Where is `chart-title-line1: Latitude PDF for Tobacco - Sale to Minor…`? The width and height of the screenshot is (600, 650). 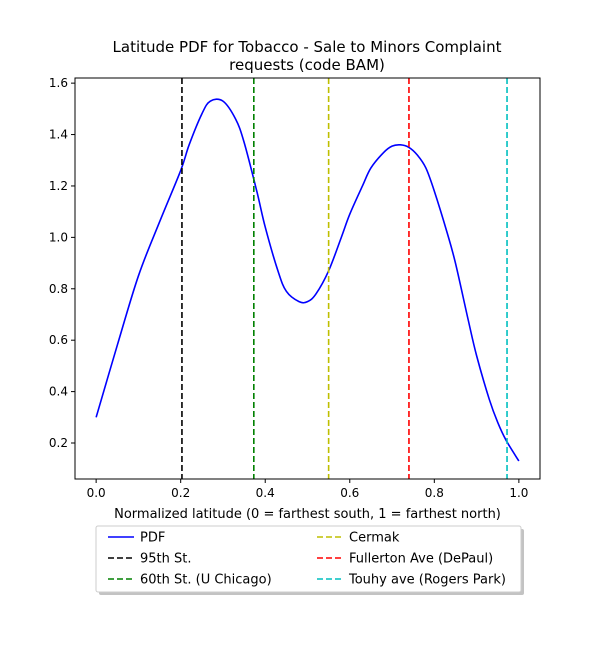 chart-title-line1: Latitude PDF for Tobacco - Sale to Minor… is located at coordinates (307, 47).